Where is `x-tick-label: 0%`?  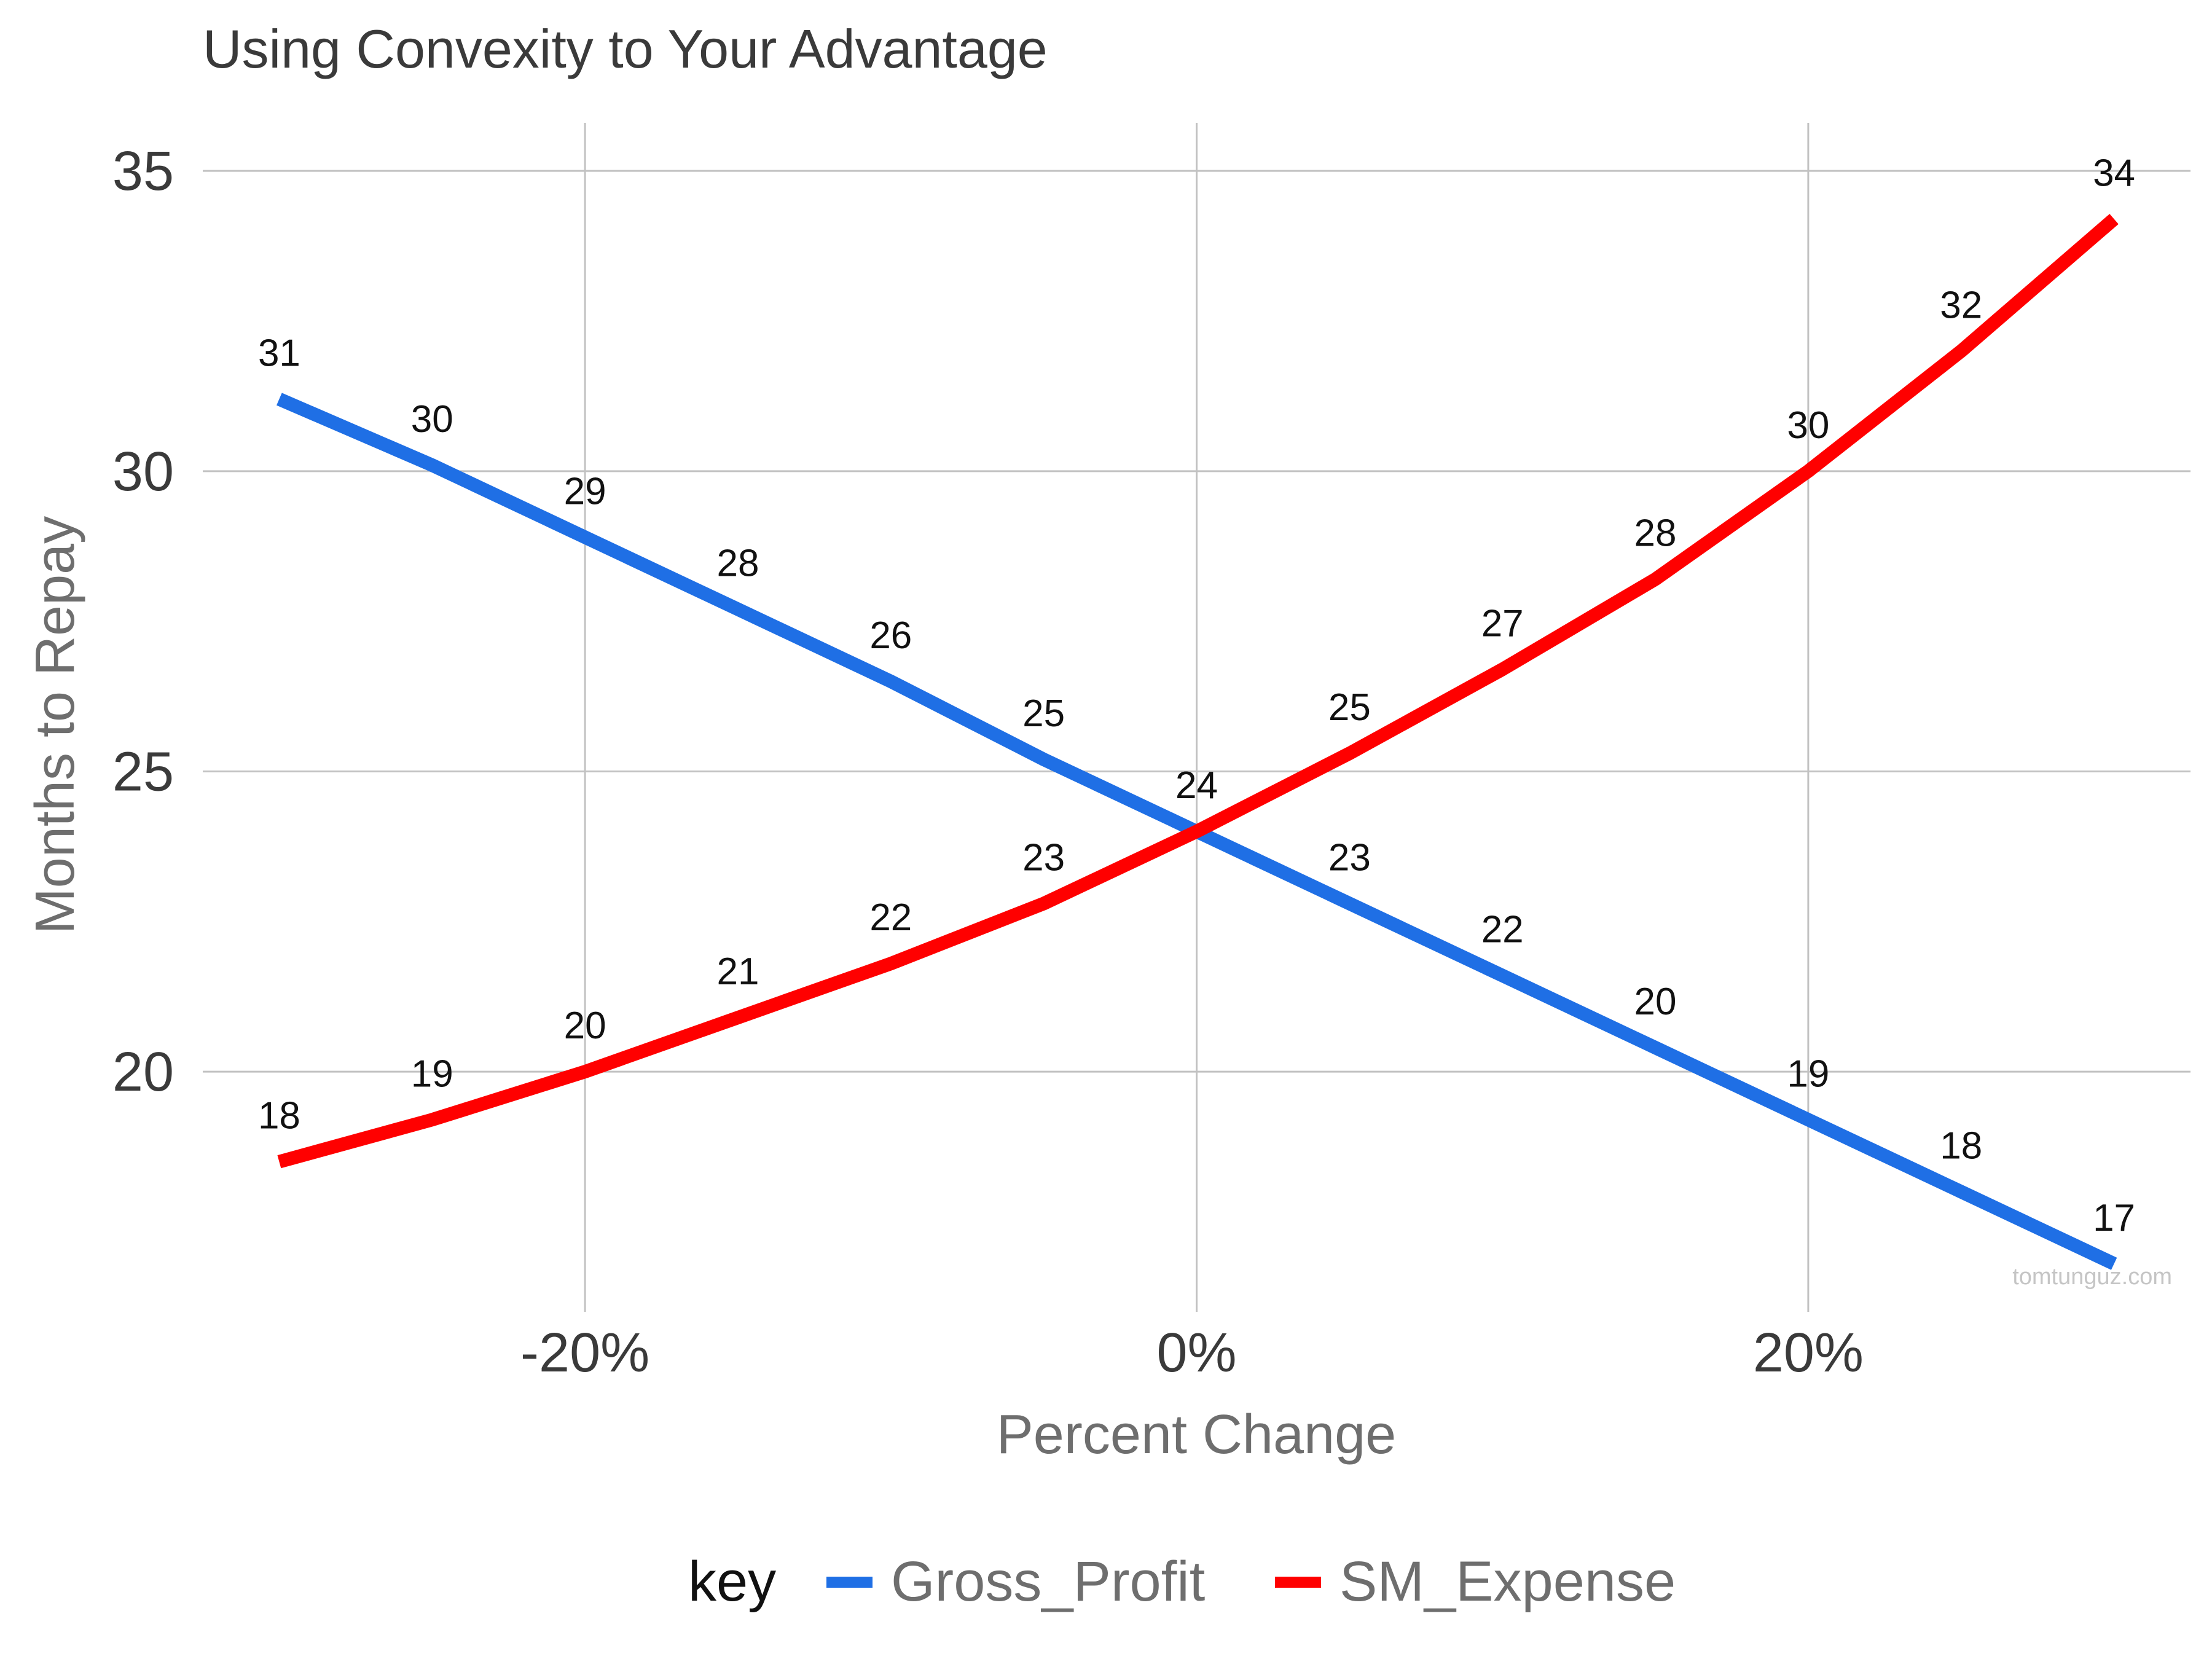
x-tick-label: 0% is located at coordinates (1196, 1353).